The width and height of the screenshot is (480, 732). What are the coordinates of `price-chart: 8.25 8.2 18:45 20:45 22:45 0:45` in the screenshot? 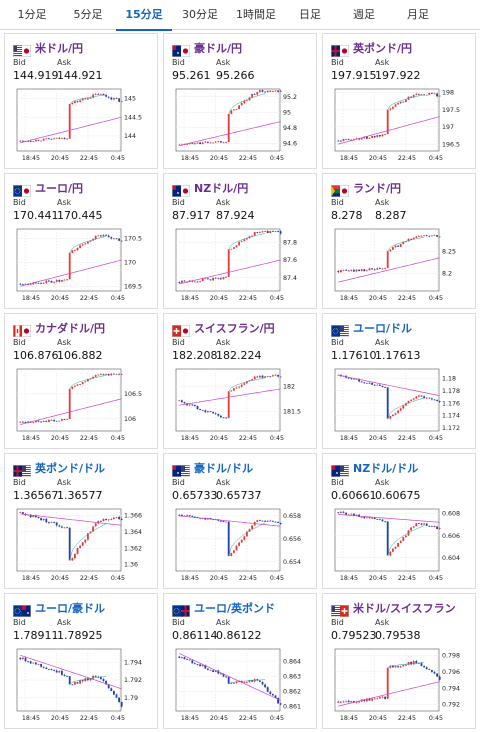 It's located at (400, 266).